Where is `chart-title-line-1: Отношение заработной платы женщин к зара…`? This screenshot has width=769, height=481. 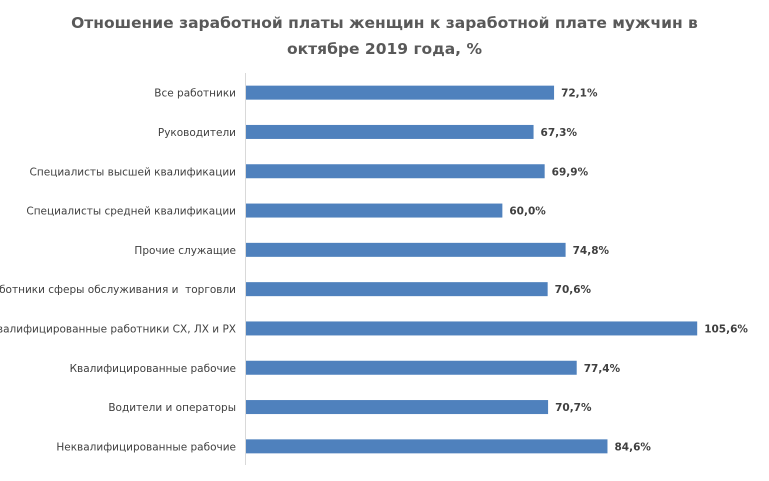
chart-title-line-1: Отношение заработной платы женщин к зара… is located at coordinates (384, 23).